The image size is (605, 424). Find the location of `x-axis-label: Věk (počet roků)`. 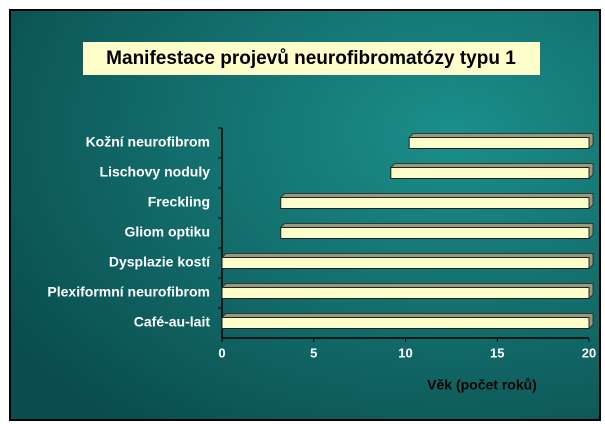

x-axis-label: Věk (počet roků) is located at coordinates (482, 385).